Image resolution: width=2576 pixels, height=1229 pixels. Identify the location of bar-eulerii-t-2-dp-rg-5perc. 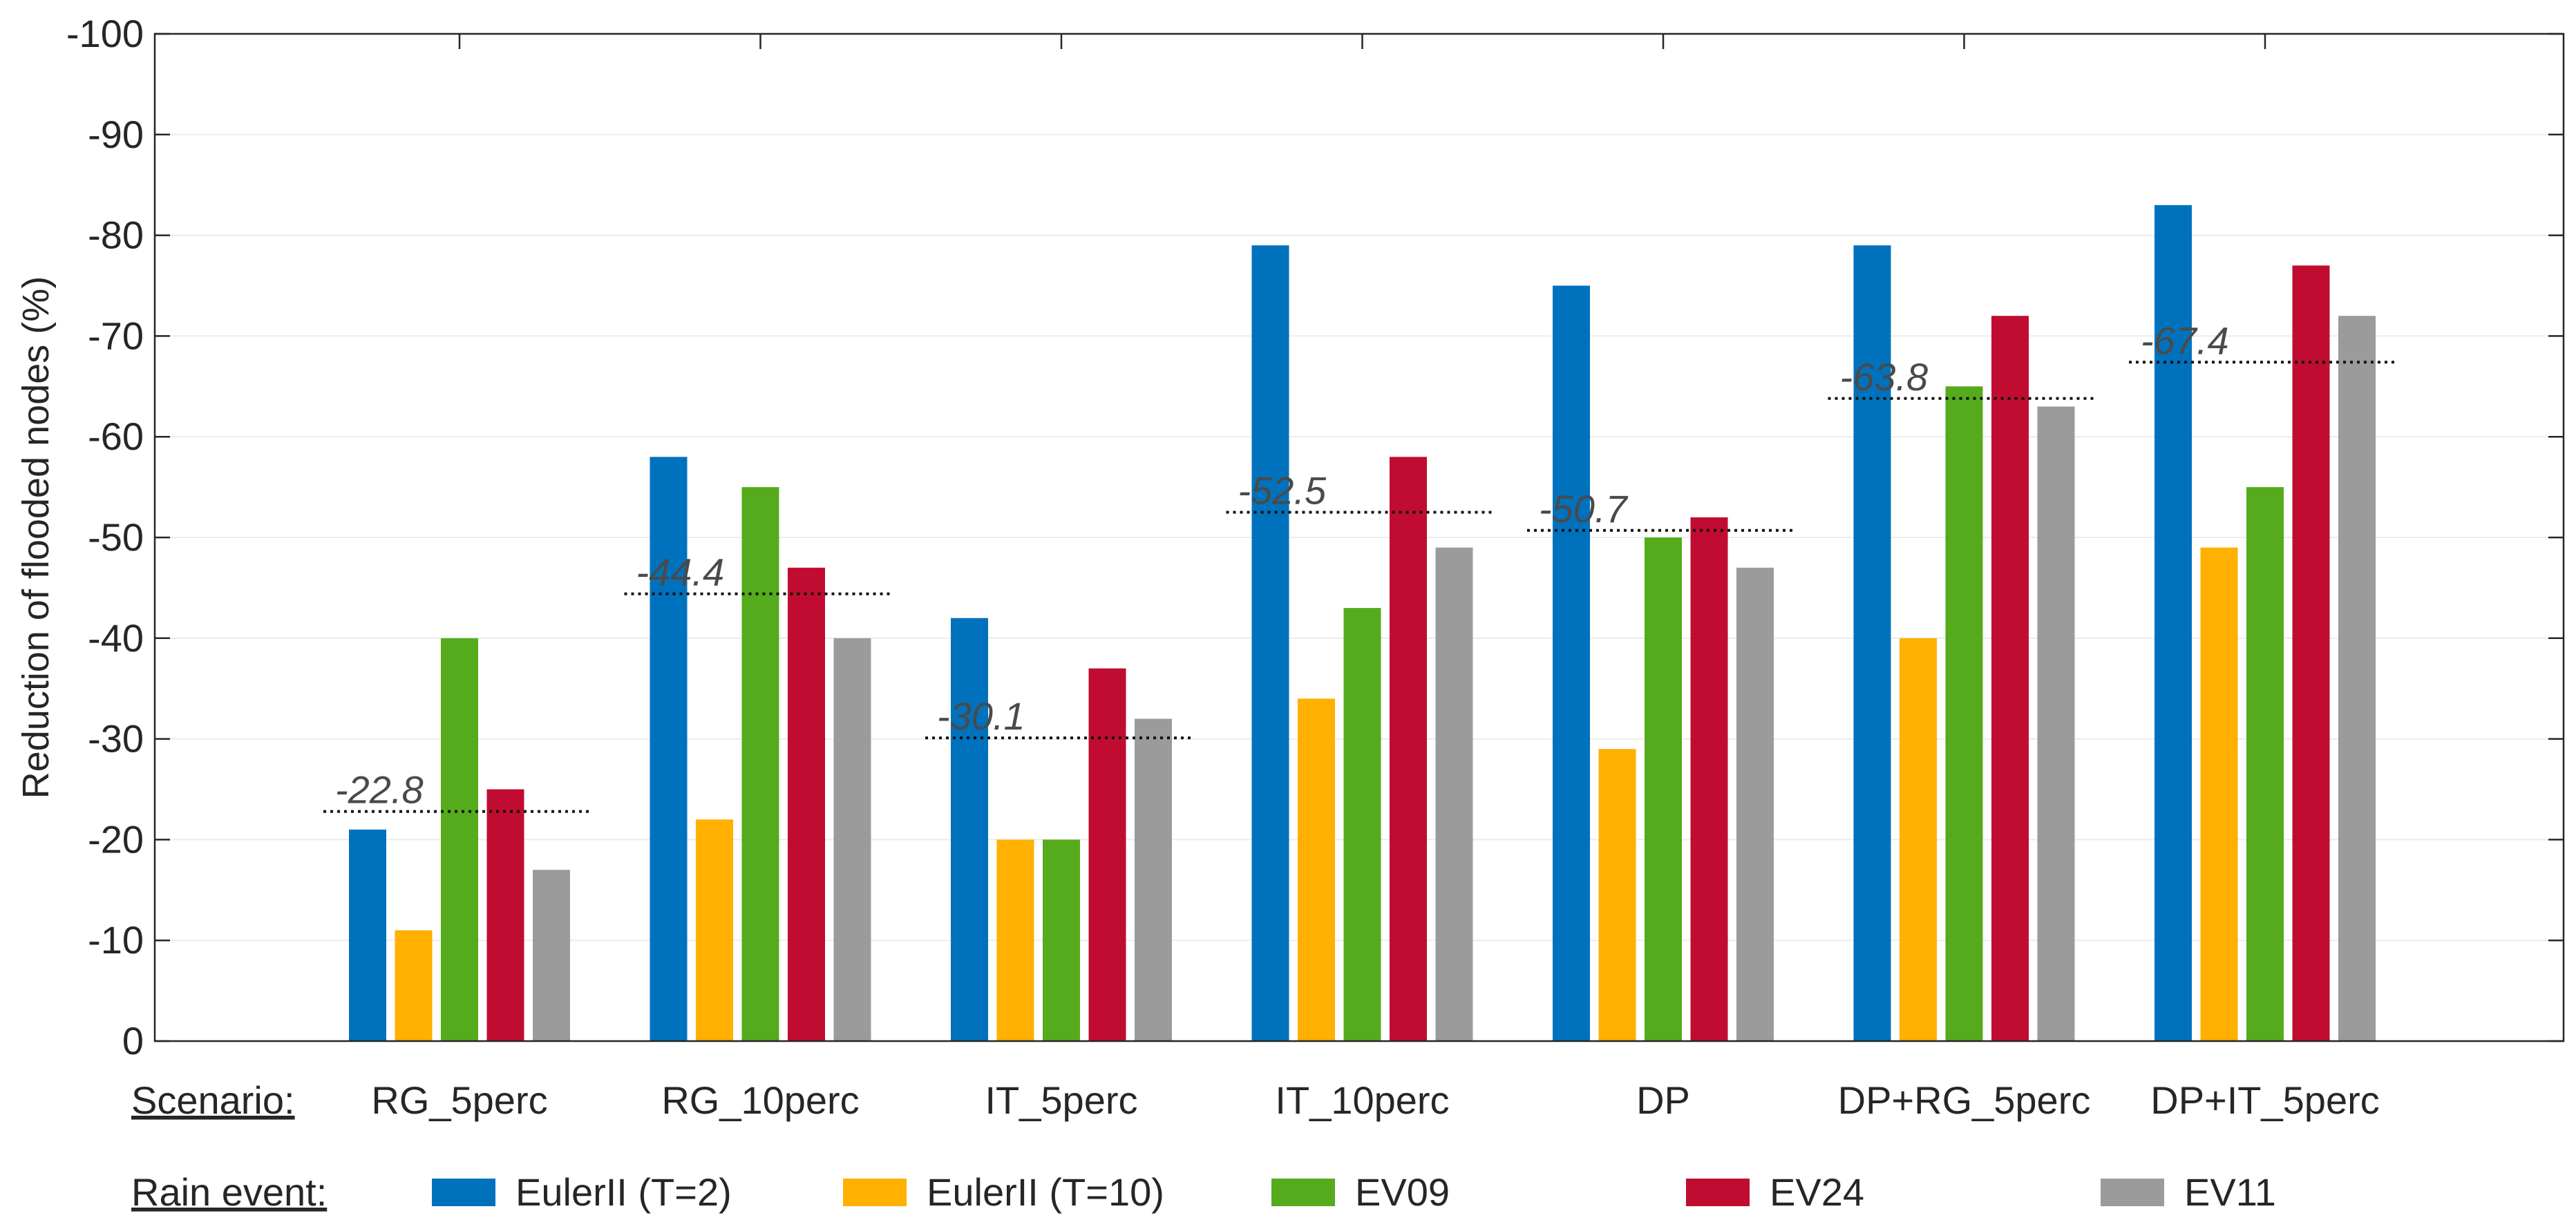
(1872, 643).